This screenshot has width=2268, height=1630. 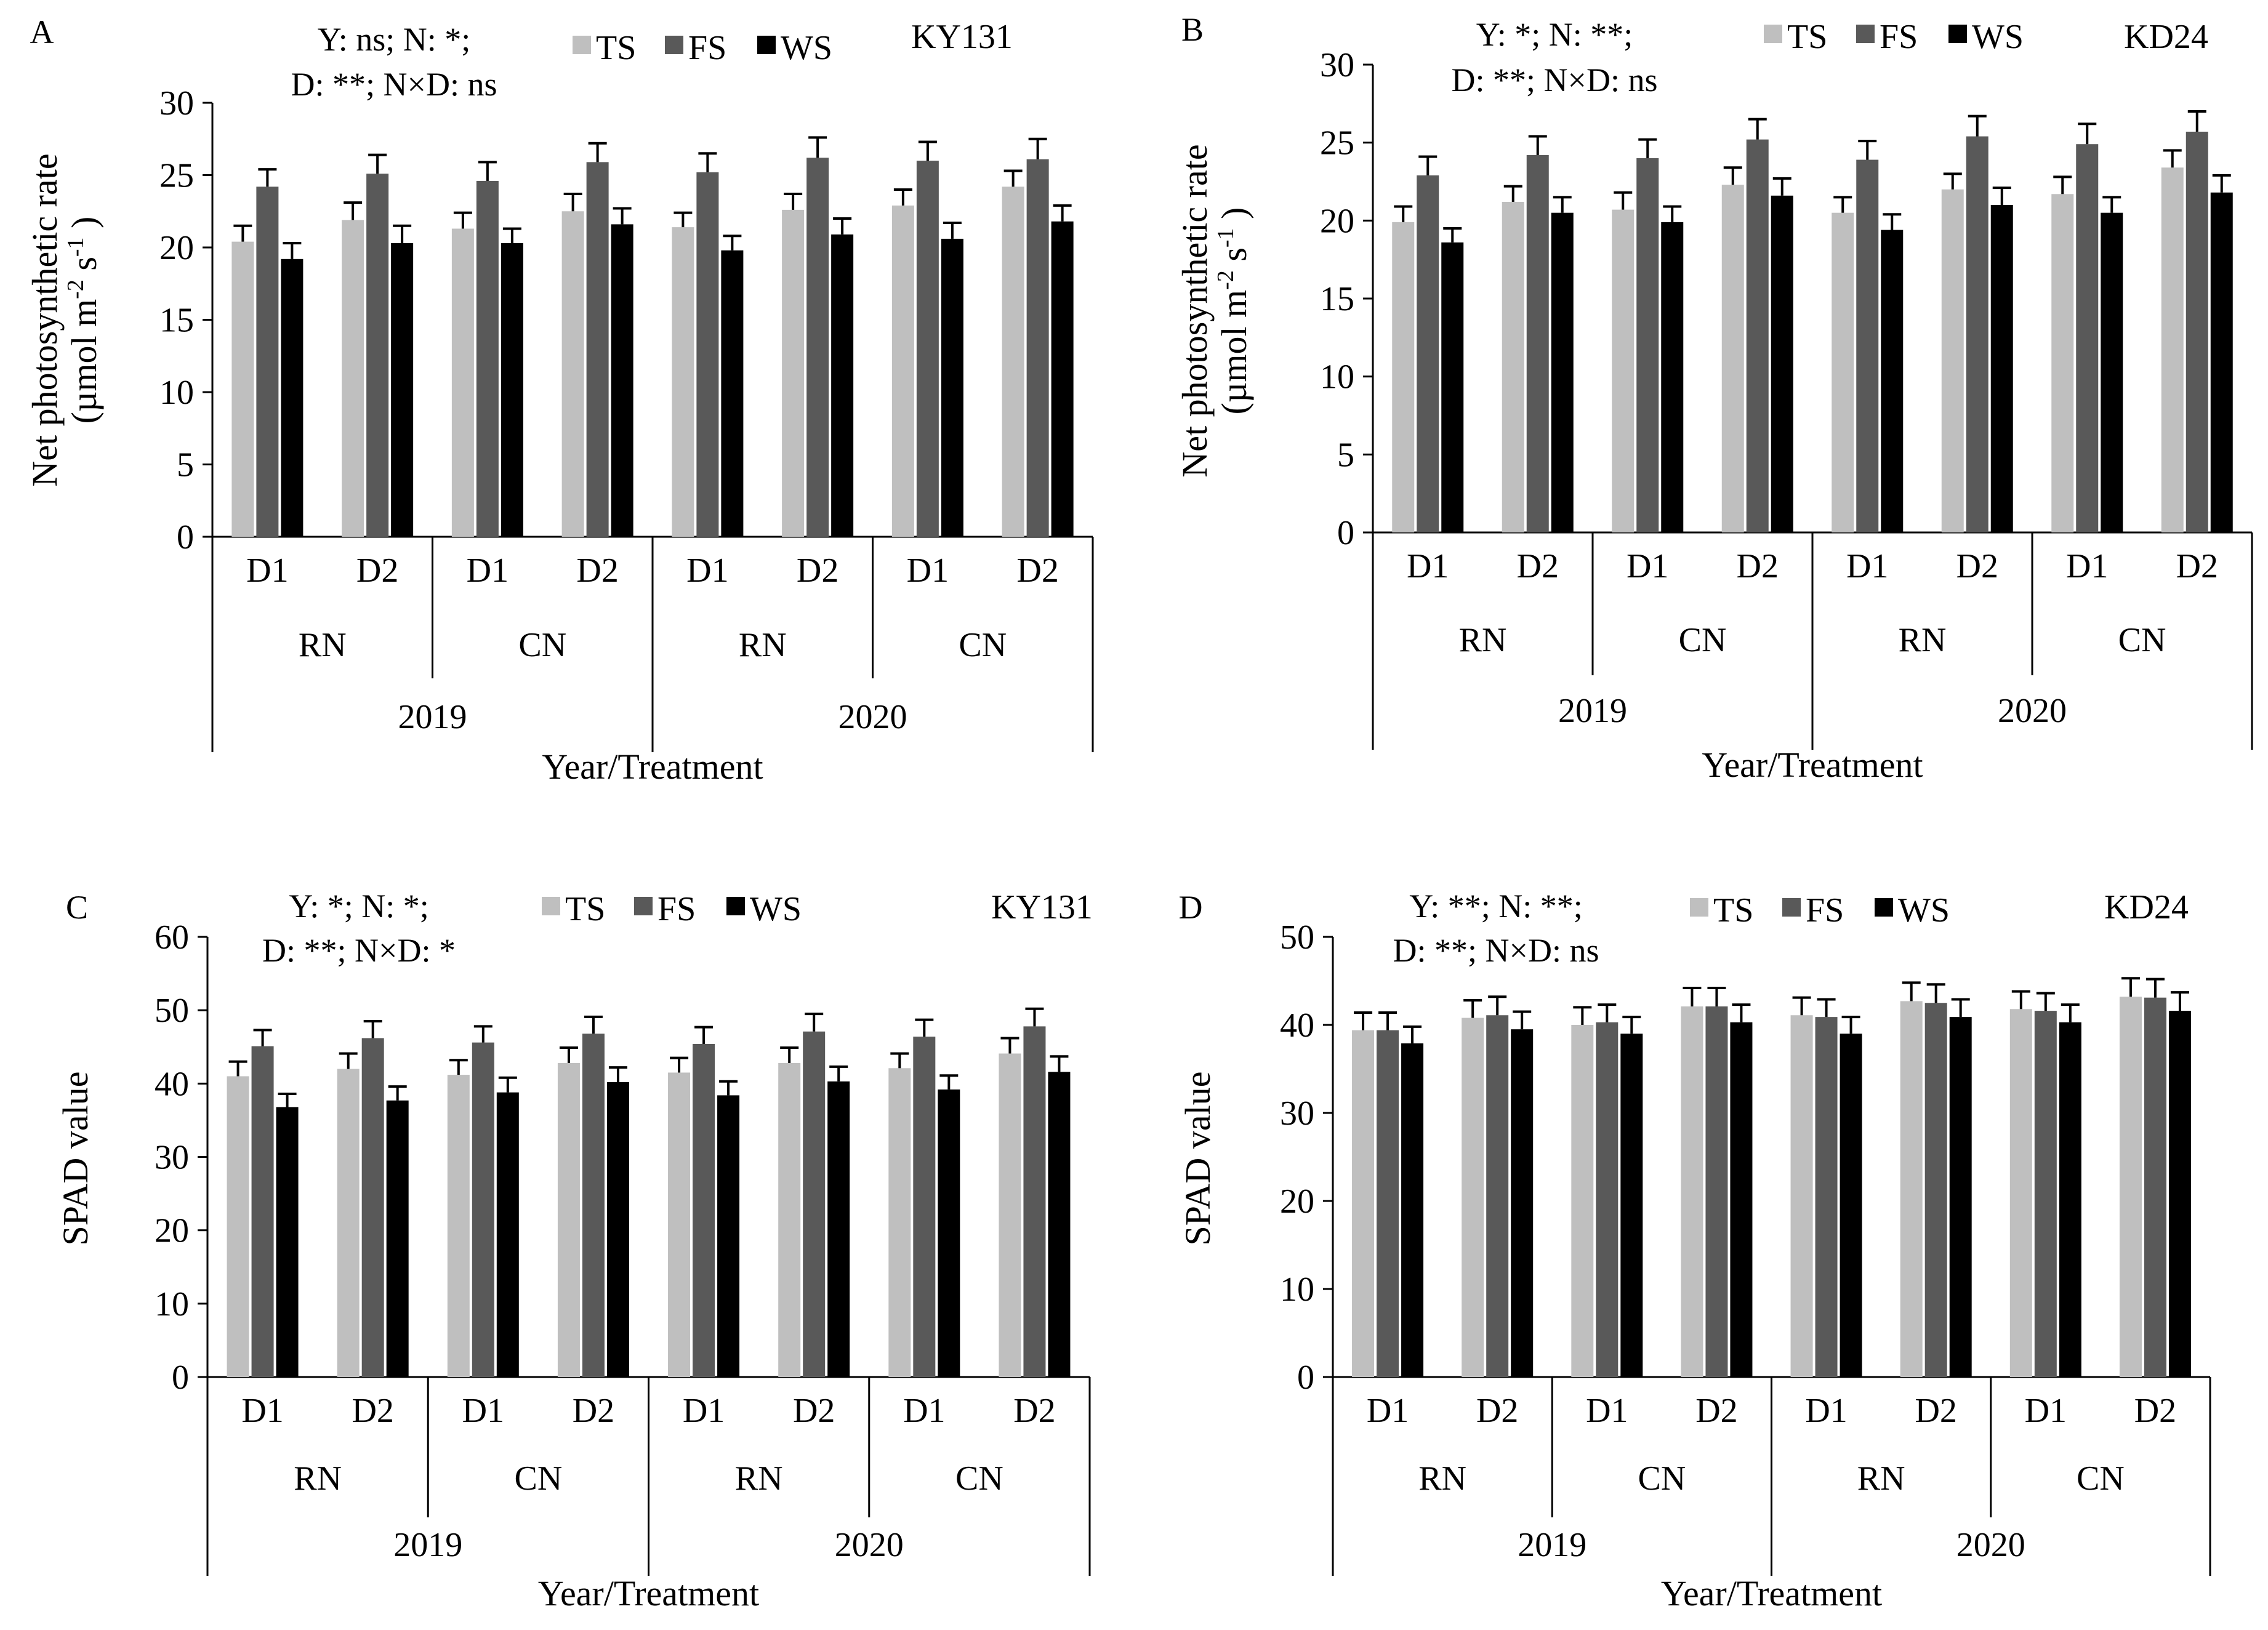 What do you see at coordinates (1297, 1113) in the screenshot?
I see `y-tick-label: 30` at bounding box center [1297, 1113].